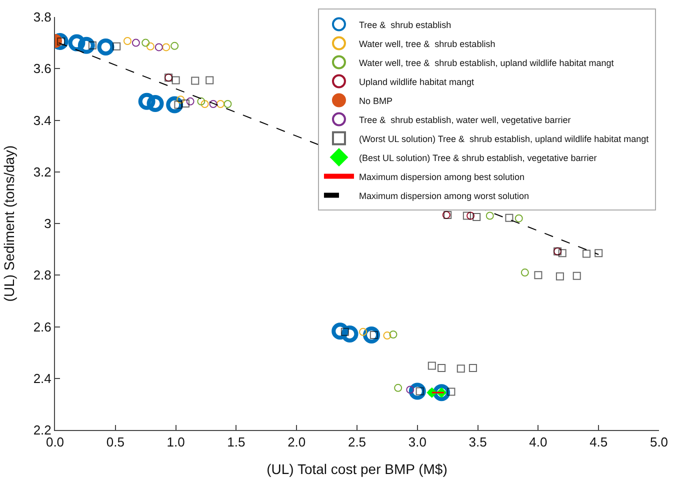  Describe the element at coordinates (236, 442) in the screenshot. I see `x-tick-label: 1.5` at that location.